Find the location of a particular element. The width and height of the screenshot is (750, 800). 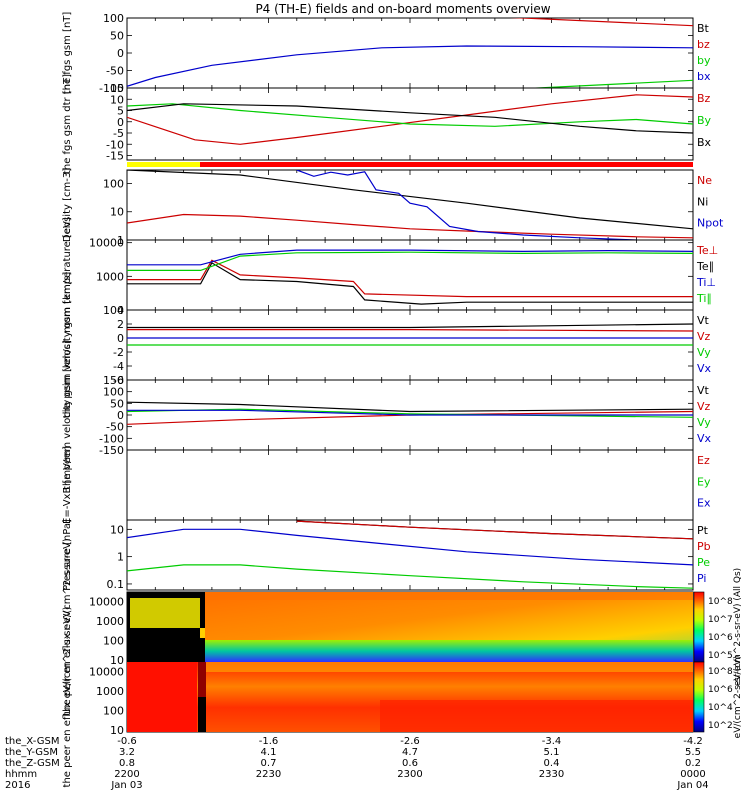

y-tick-label: 150 is located at coordinates (113, 380).